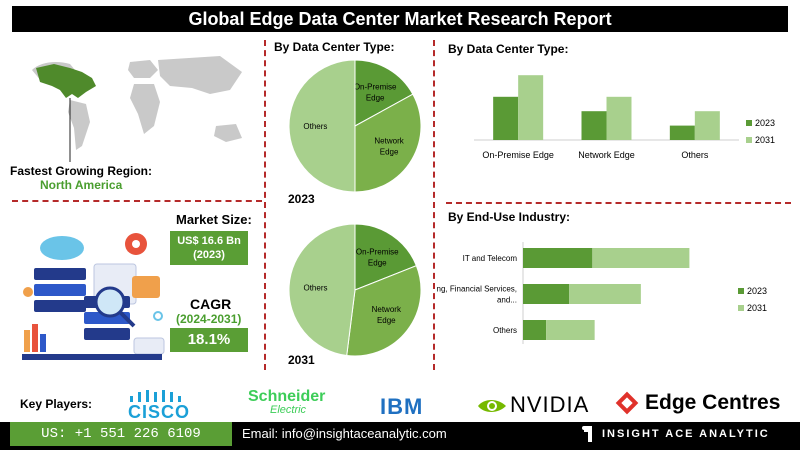  What do you see at coordinates (301, 360) in the screenshot?
I see `pie-caption: 2031` at bounding box center [301, 360].